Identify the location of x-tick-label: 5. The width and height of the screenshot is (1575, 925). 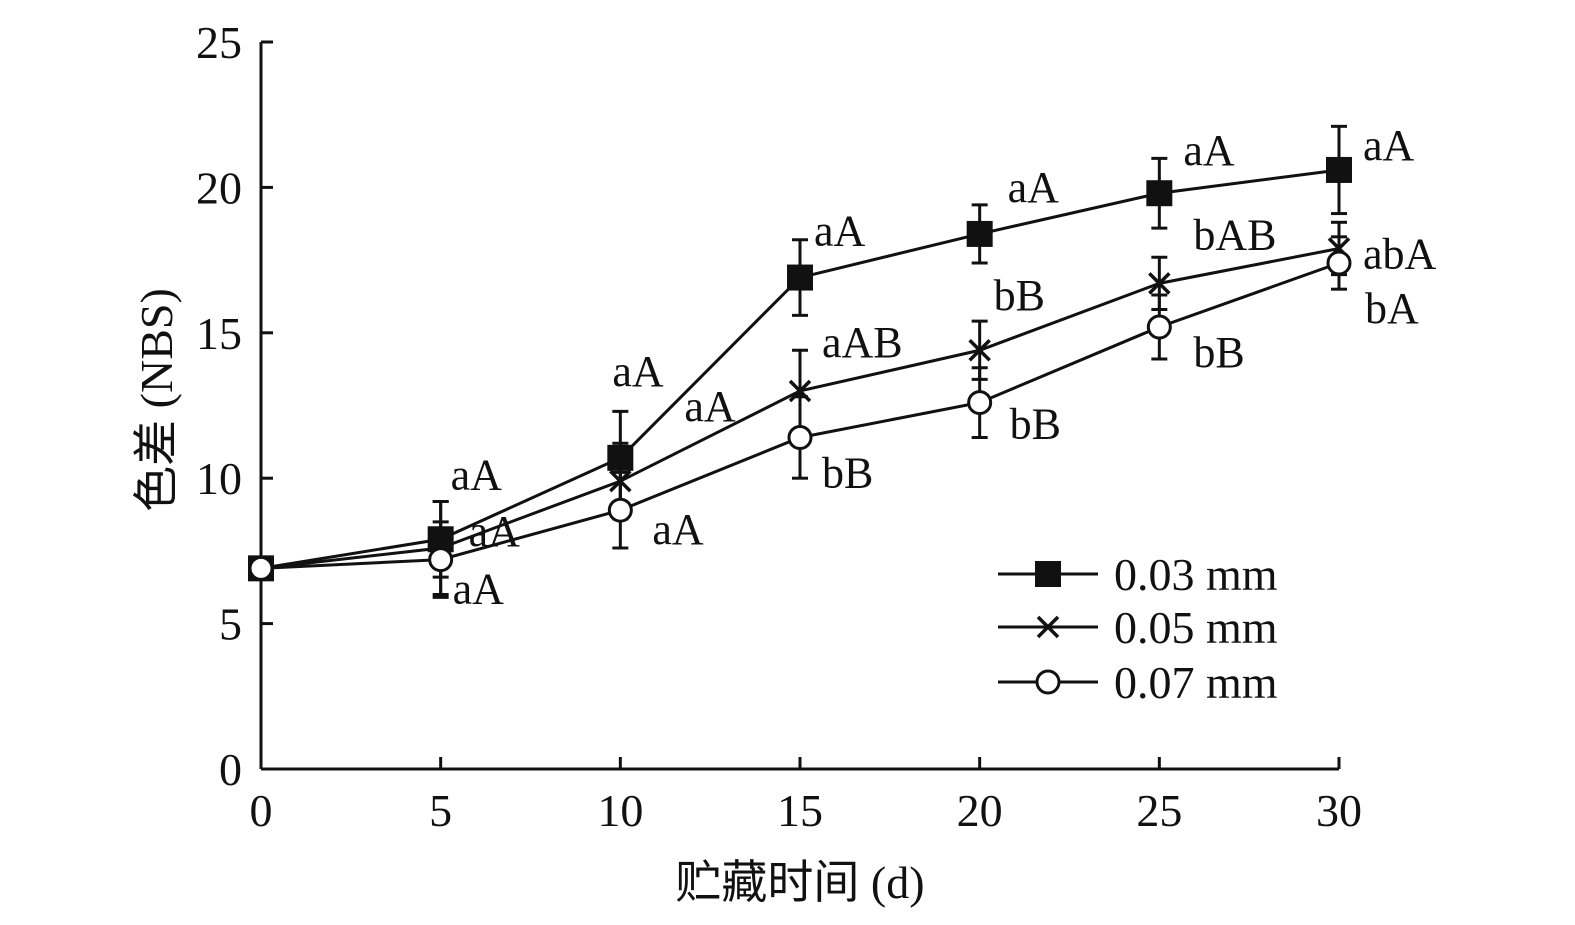
(440, 810).